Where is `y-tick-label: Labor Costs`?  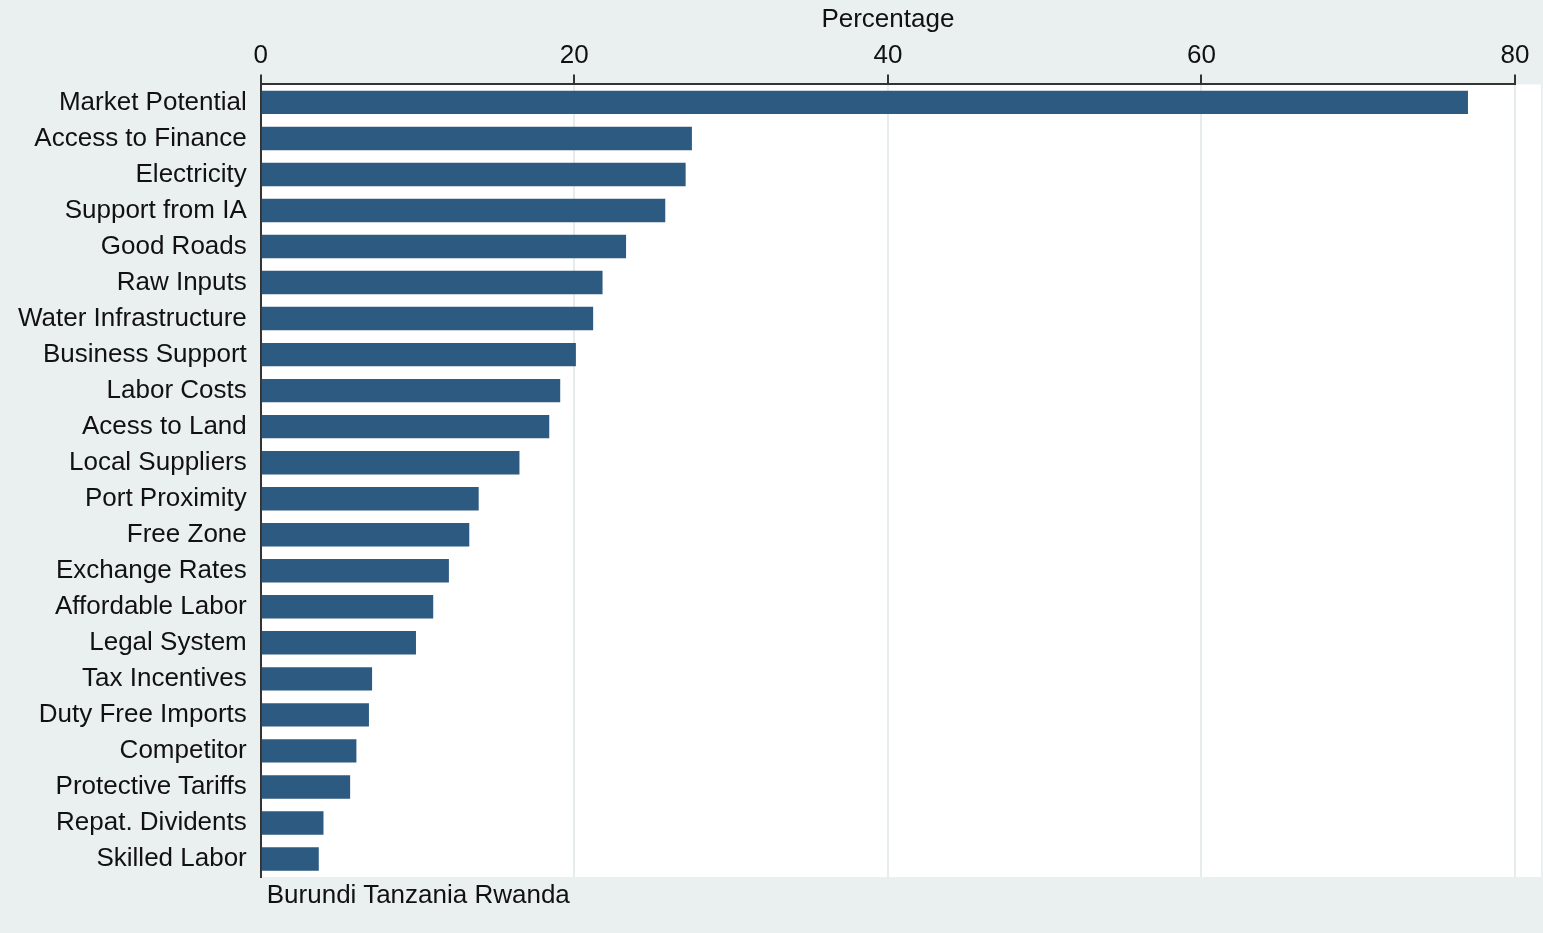 y-tick-label: Labor Costs is located at coordinates (176, 388).